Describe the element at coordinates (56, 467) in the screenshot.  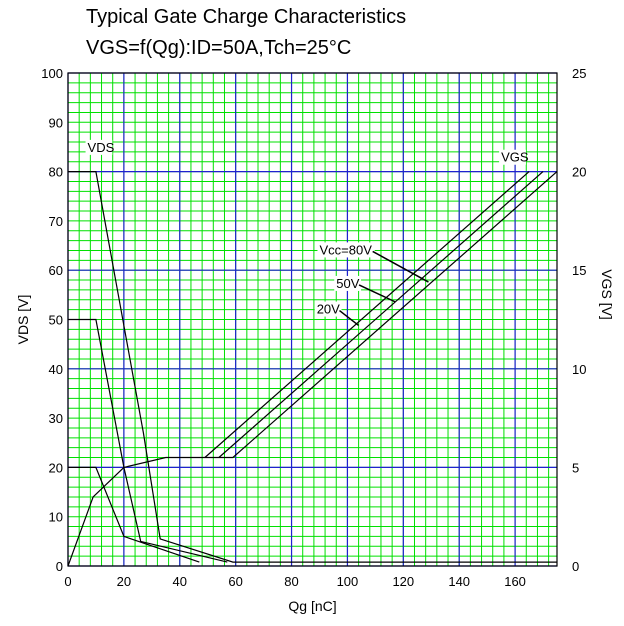
I see `y-tick-label: 20` at that location.